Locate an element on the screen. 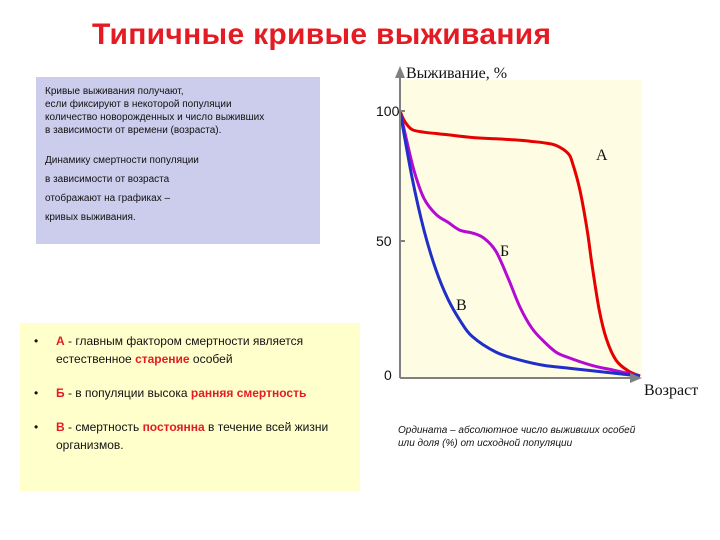 This screenshot has width=720, height=540. y-axis-label: Выживание, % is located at coordinates (456, 73).